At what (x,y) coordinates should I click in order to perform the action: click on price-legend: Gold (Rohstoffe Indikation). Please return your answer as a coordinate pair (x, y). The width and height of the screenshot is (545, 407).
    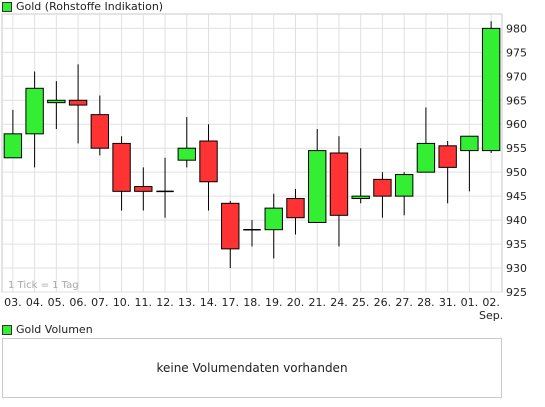
    Looking at the image, I should click on (82, 7).